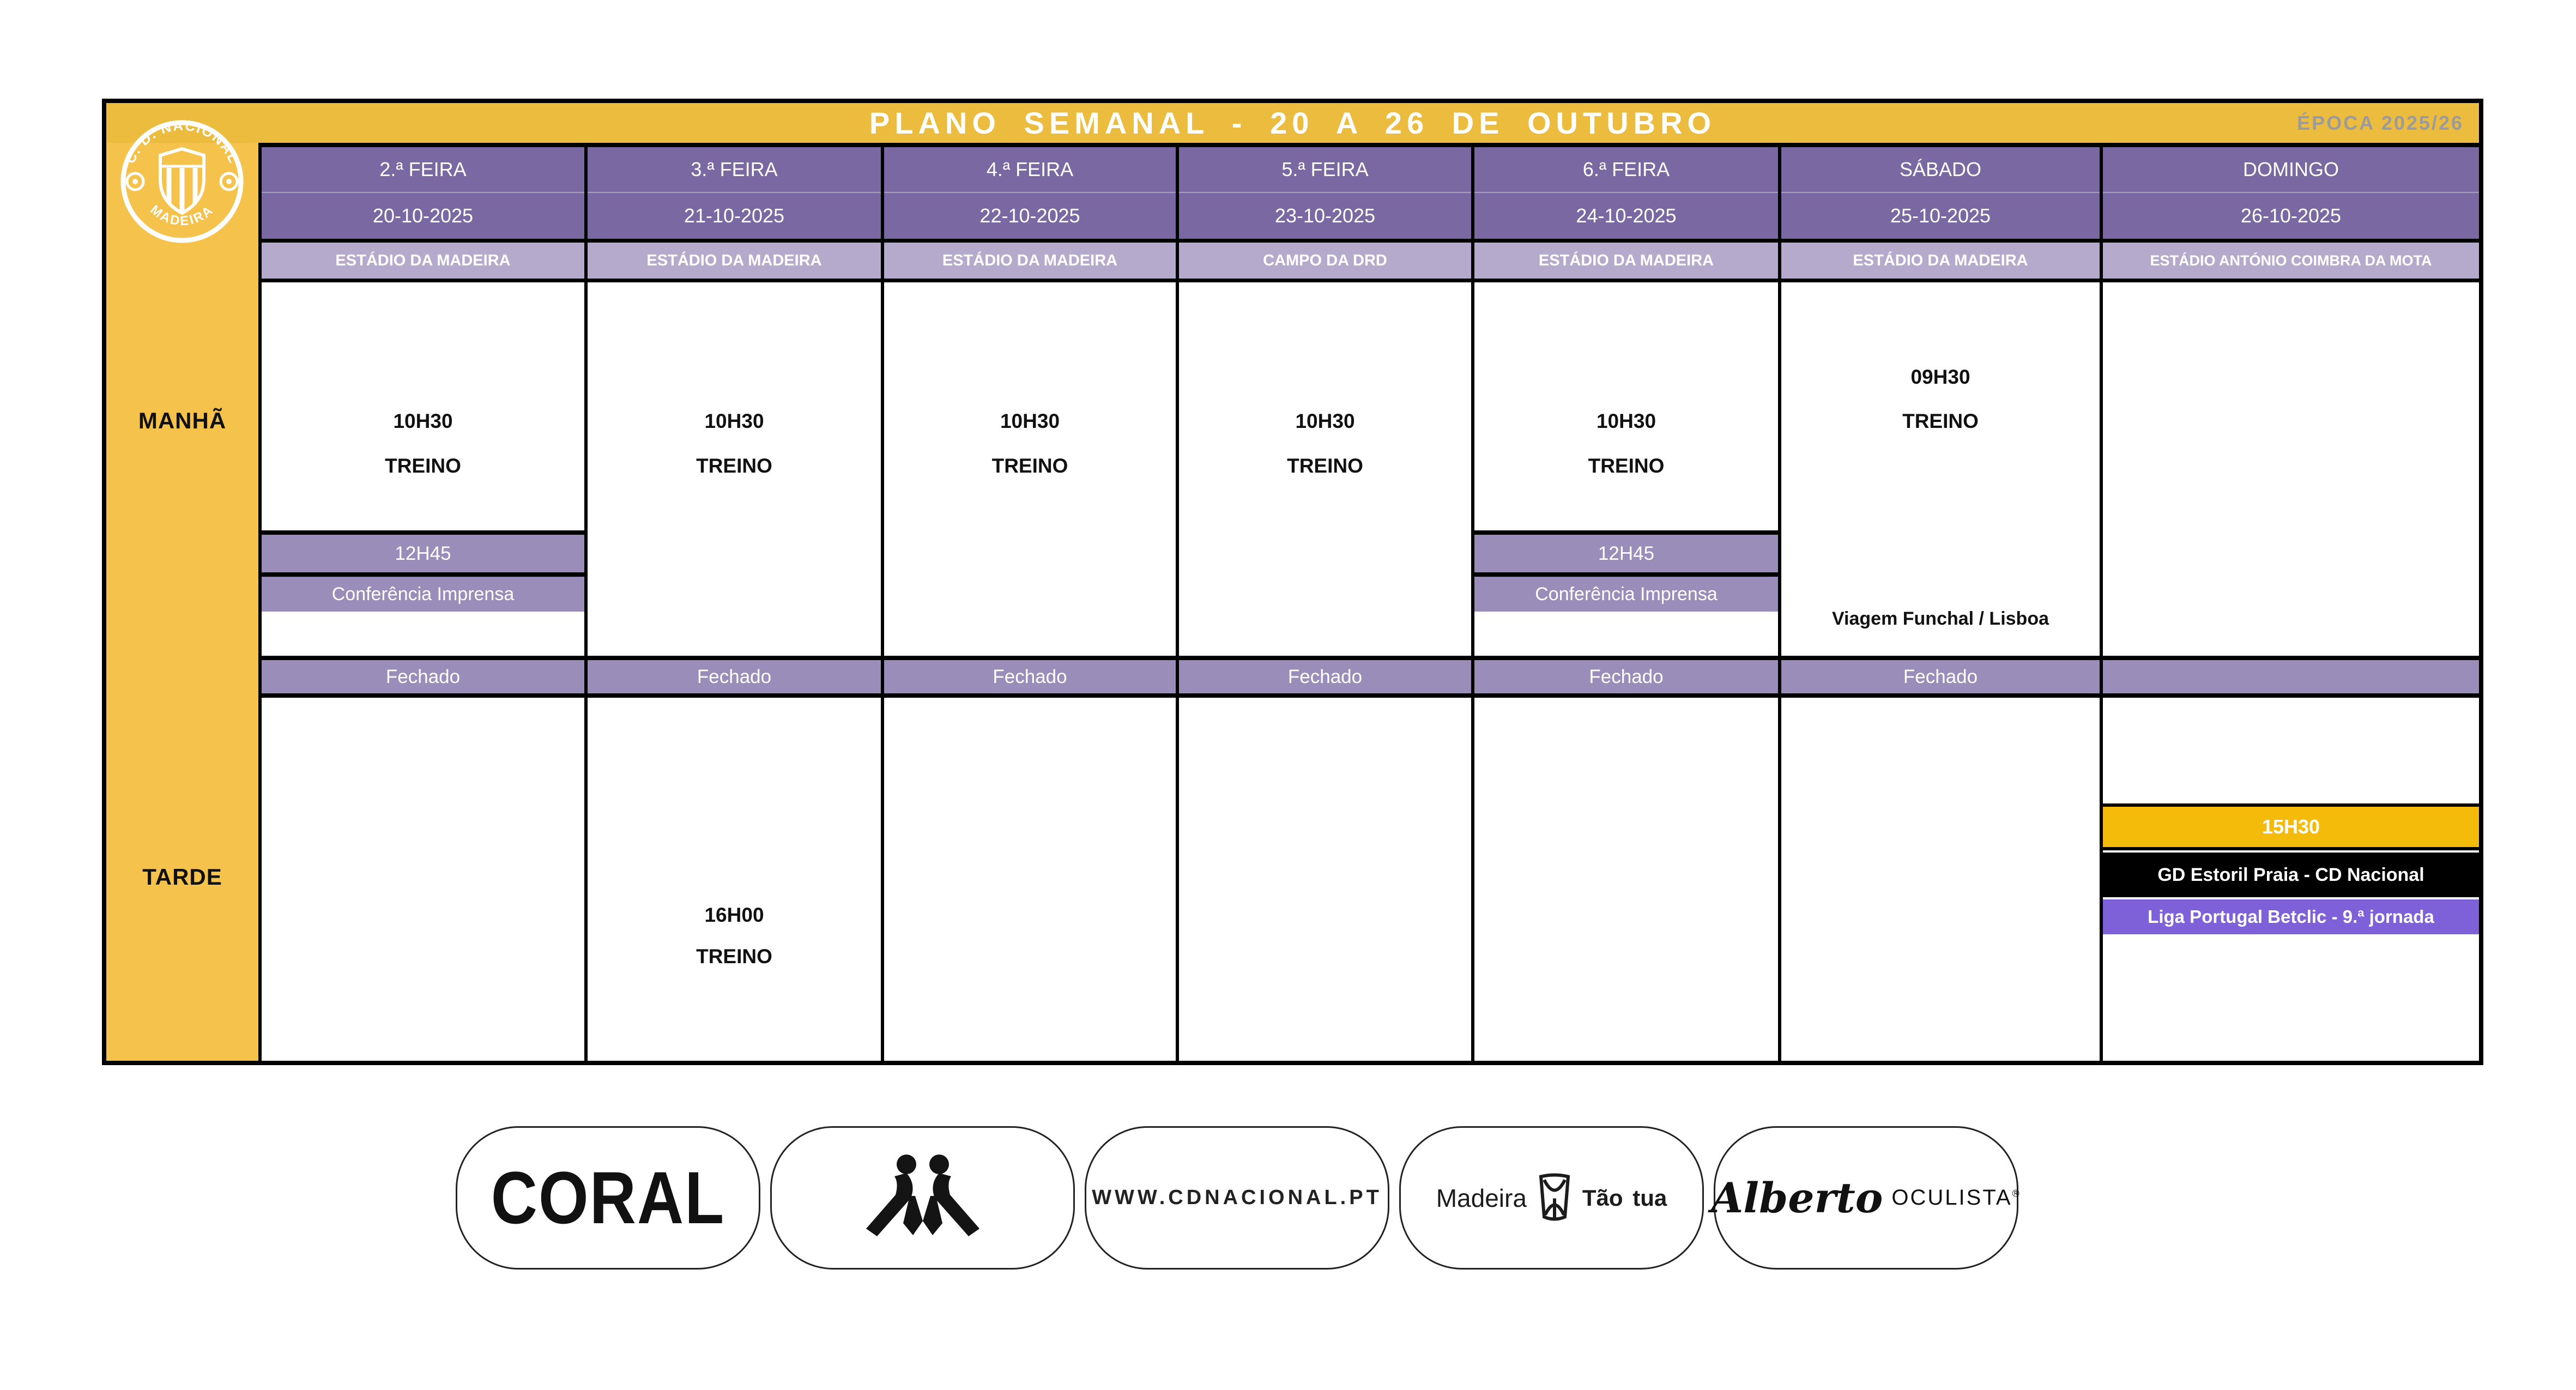 This screenshot has width=2576, height=1390. Describe the element at coordinates (1626, 215) in the screenshot. I see `day-date: 24-10-2025` at that location.